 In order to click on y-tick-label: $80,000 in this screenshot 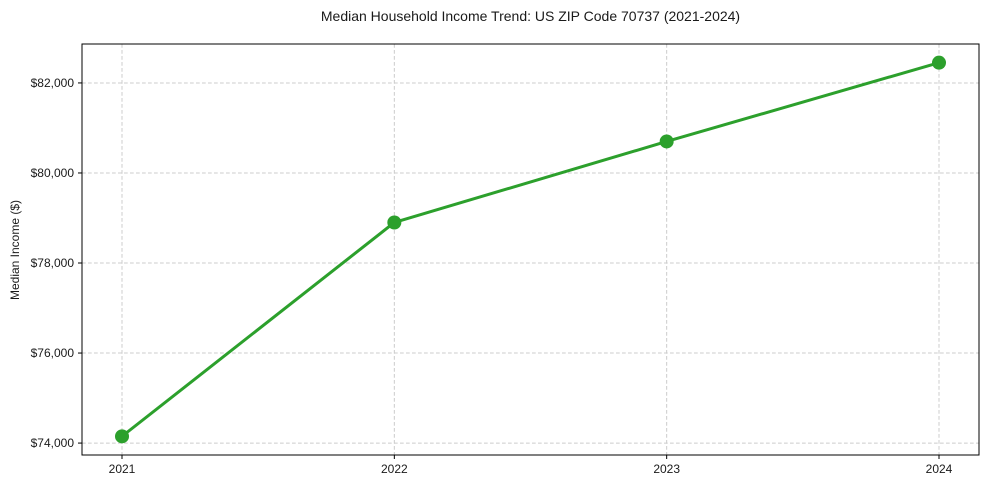, I will do `click(53, 173)`.